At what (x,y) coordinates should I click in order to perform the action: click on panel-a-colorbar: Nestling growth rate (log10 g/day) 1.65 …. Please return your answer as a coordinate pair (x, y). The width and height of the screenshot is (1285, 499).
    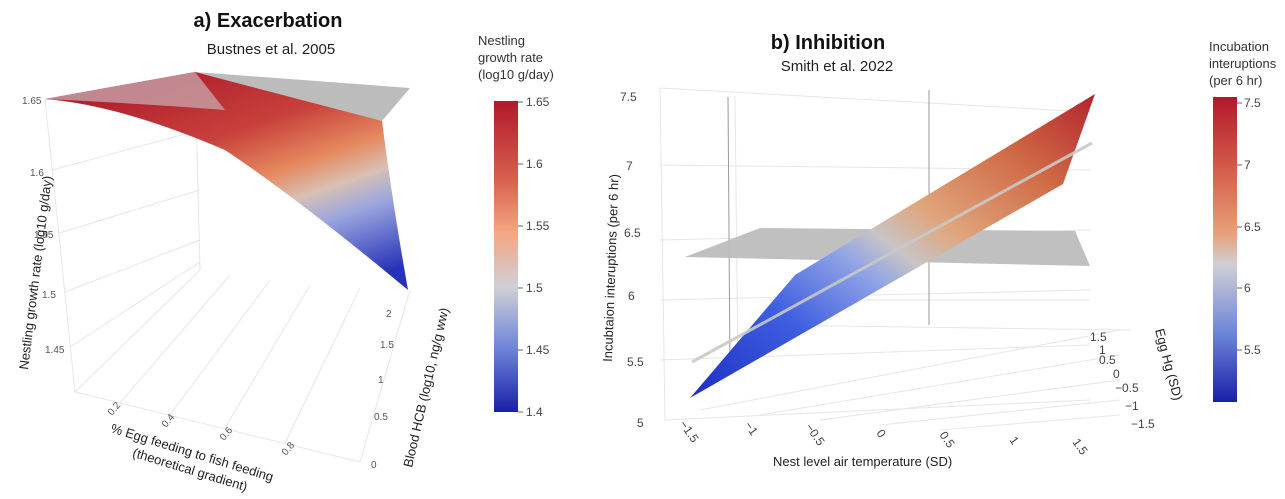
    Looking at the image, I should click on (516, 226).